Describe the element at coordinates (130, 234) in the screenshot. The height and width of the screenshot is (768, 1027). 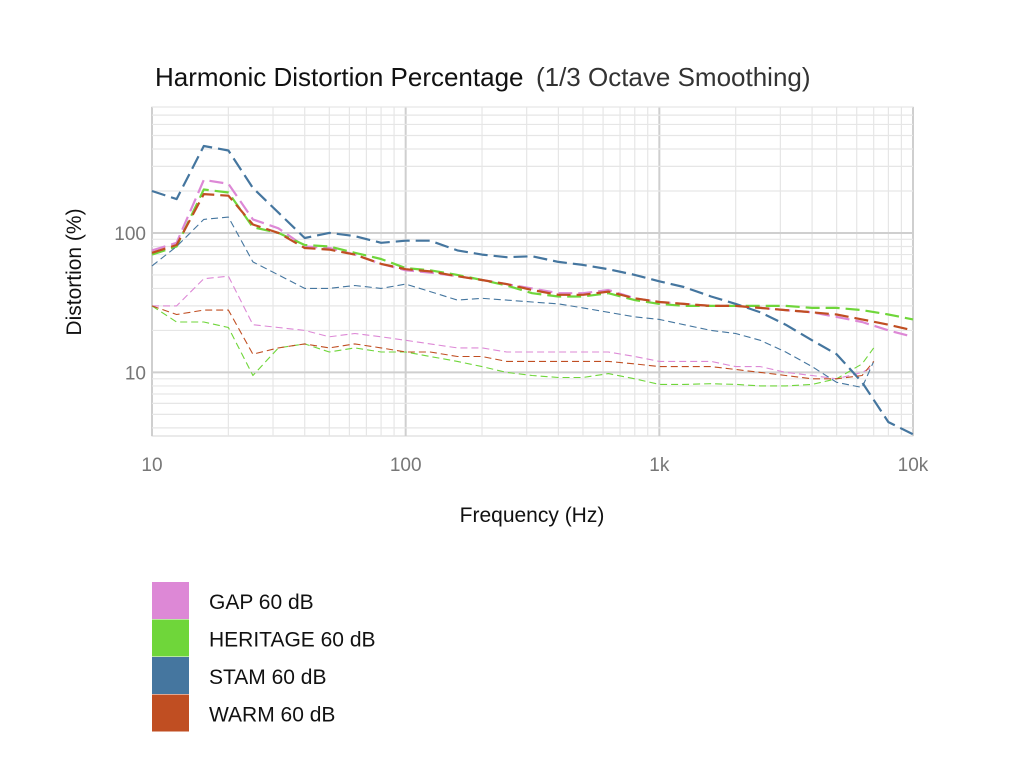
I see `y-tick-label: 100` at that location.